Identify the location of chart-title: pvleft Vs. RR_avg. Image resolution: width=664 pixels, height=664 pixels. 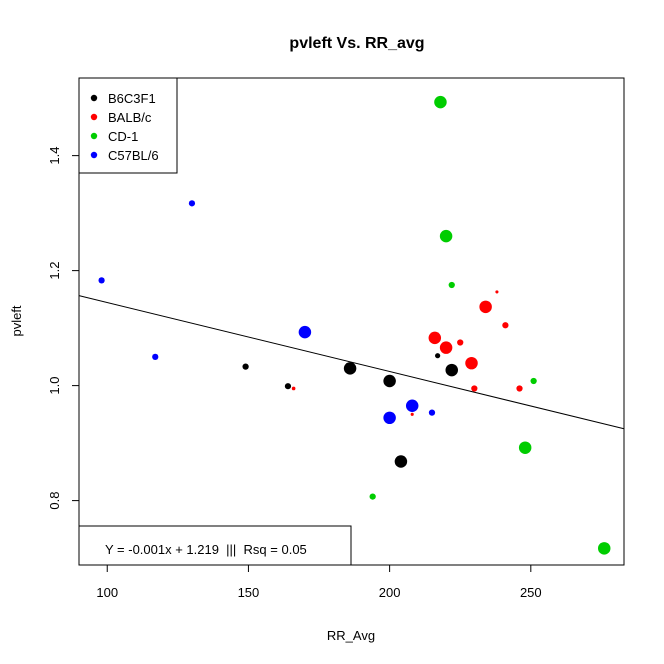
(356, 43).